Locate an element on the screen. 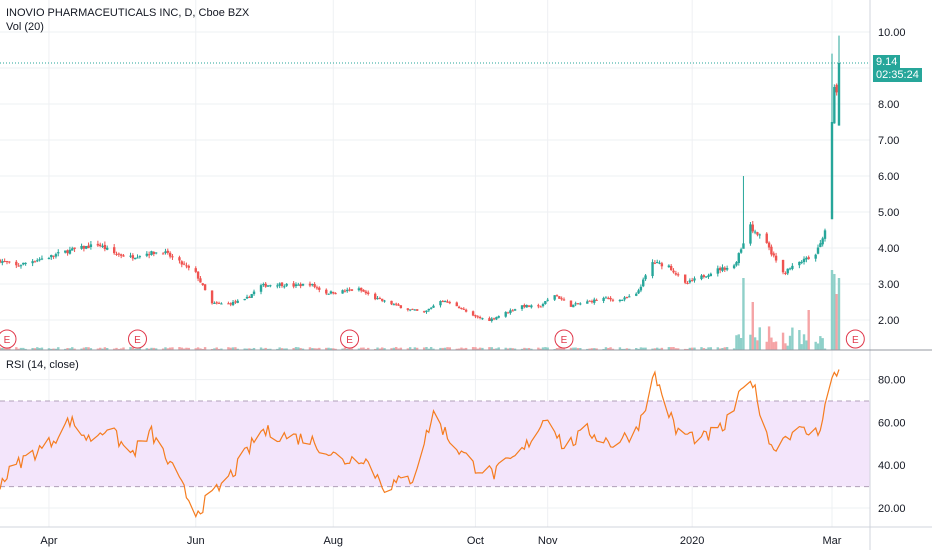 The height and width of the screenshot is (550, 932). rsi-indicator-label: RSI (14, close) is located at coordinates (42, 365).